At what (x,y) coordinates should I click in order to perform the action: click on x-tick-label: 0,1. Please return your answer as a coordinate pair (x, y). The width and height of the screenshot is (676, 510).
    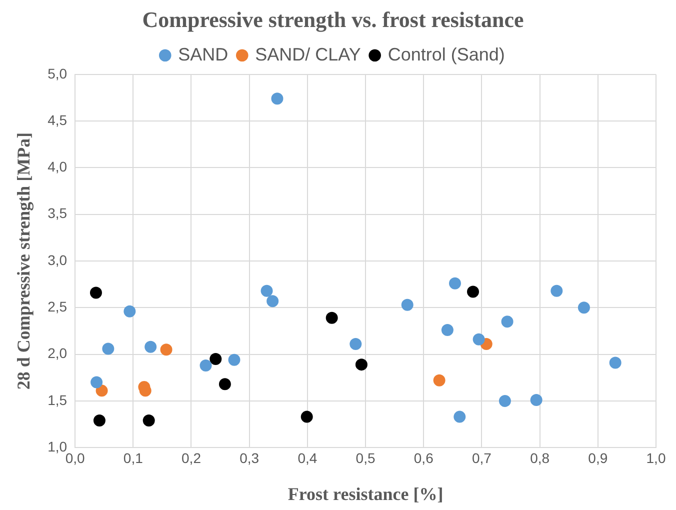
    Looking at the image, I should click on (133, 458).